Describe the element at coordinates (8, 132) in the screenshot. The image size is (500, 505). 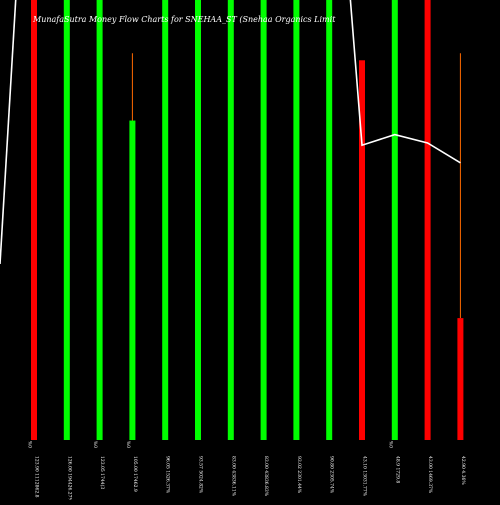
I see `price-line-start` at that location.